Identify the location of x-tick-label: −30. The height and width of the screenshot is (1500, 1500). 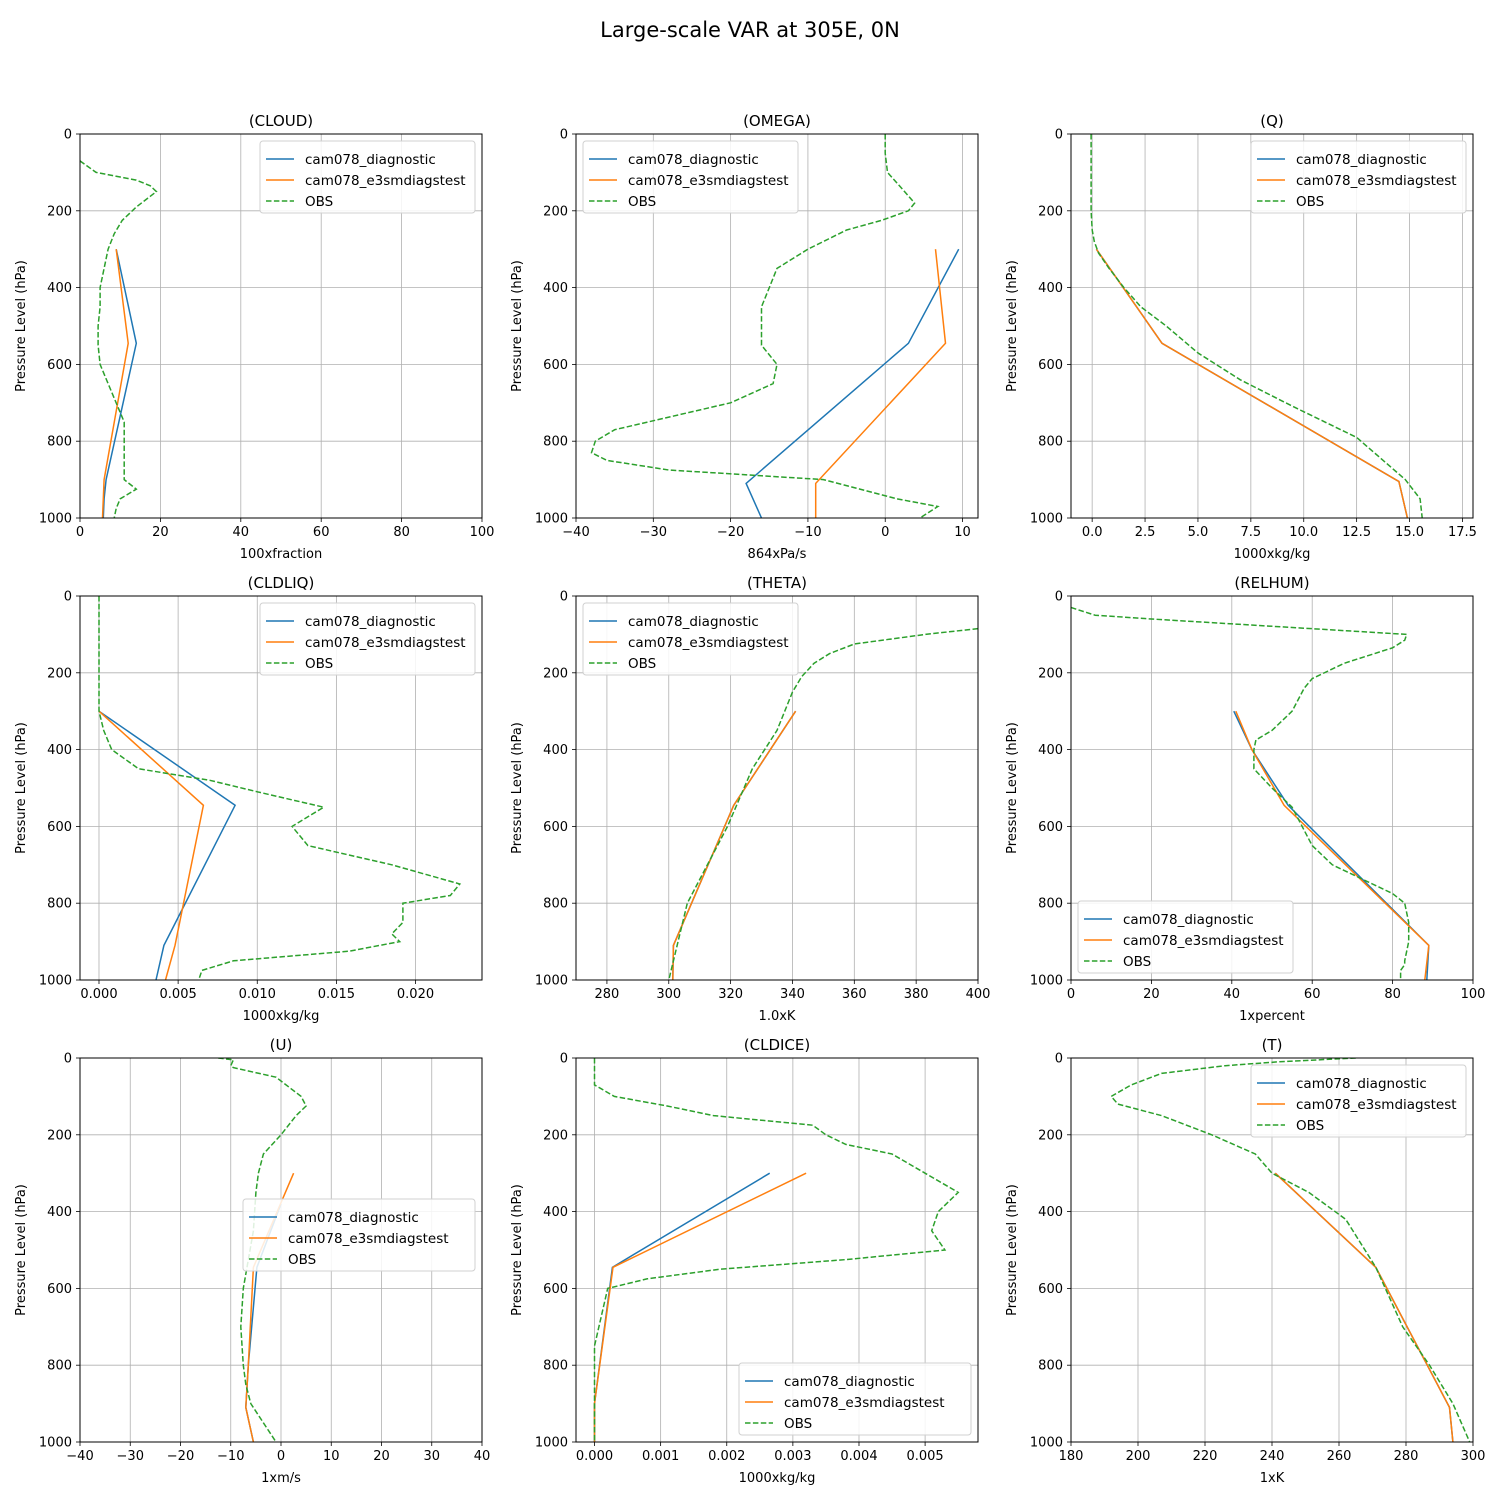
(130, 1456).